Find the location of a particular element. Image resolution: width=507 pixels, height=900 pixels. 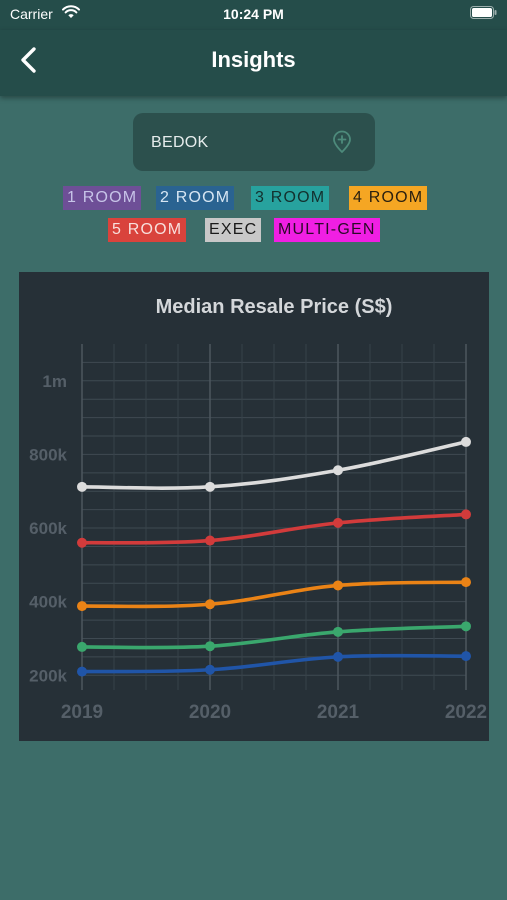

wifi-icon is located at coordinates (71, 11).